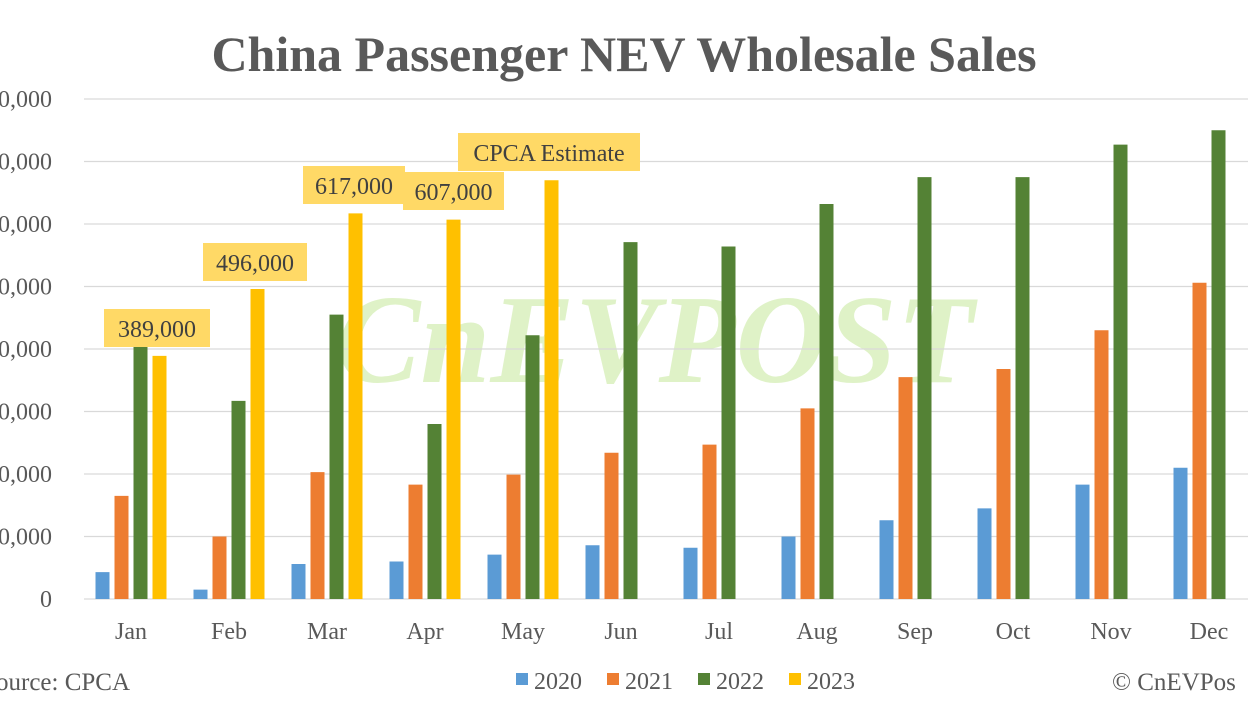  I want to click on data-label-may: CPCA Estimate, so click(549, 152).